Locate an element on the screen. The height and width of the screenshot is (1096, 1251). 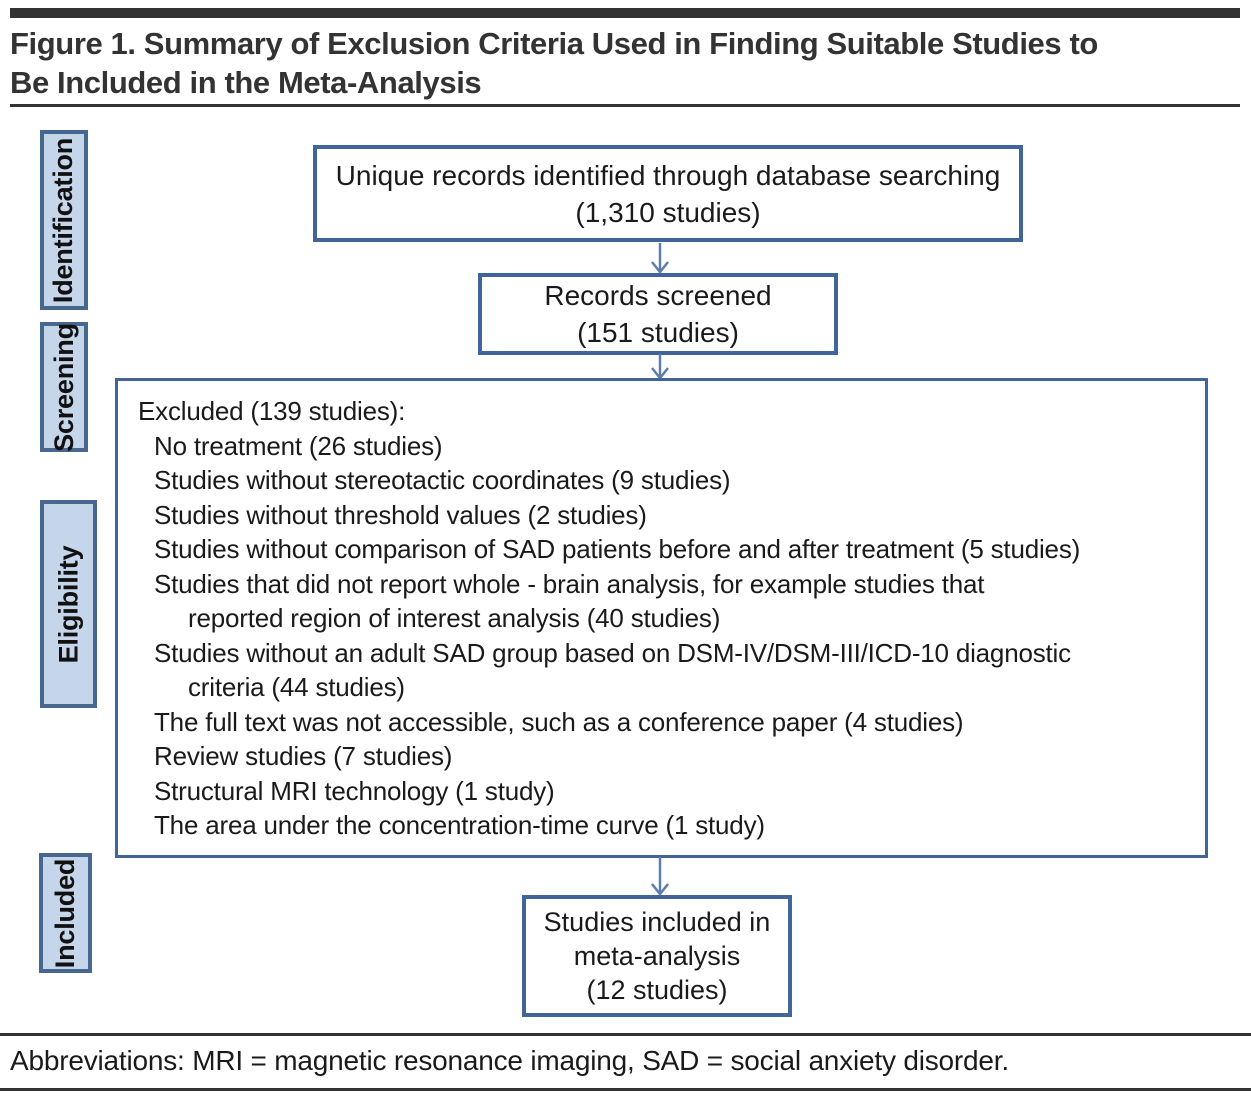
excluded-item: No treatment (26 studies) is located at coordinates (298, 445).